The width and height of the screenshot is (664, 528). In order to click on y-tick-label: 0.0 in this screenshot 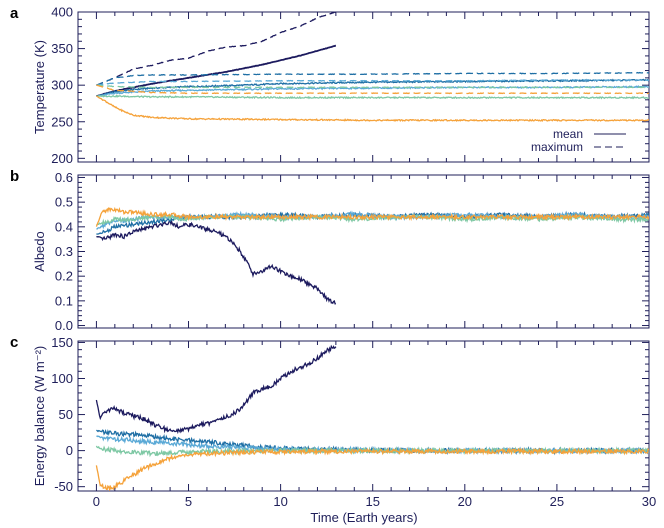, I will do `click(64, 325)`.